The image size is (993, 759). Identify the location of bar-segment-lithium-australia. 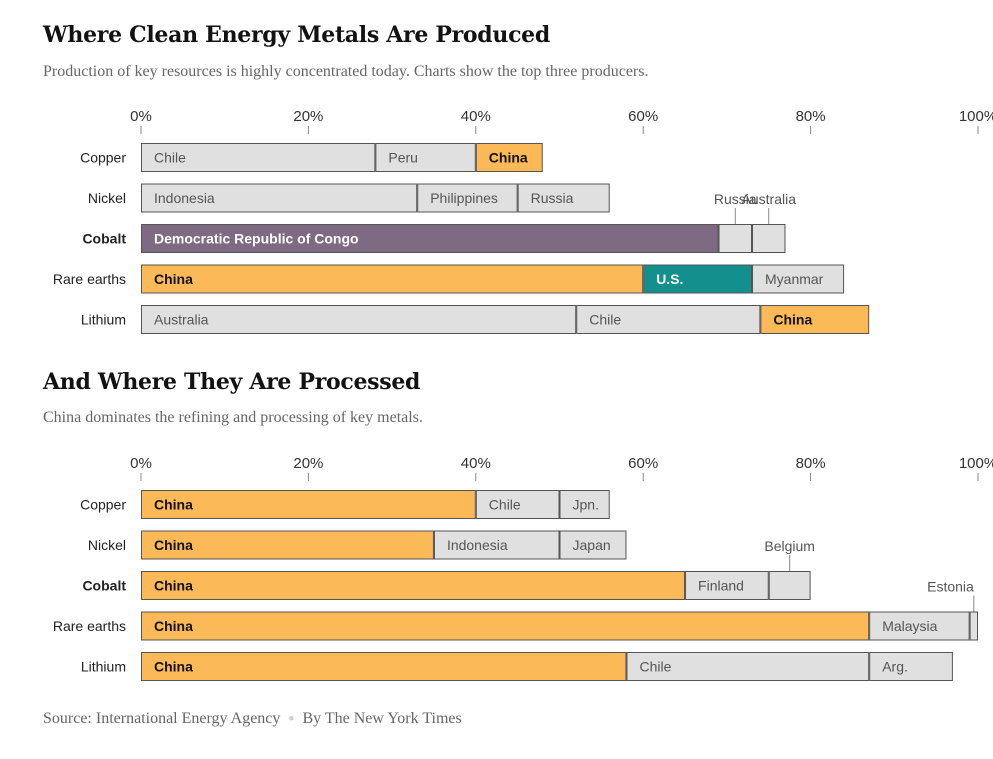
(359, 319).